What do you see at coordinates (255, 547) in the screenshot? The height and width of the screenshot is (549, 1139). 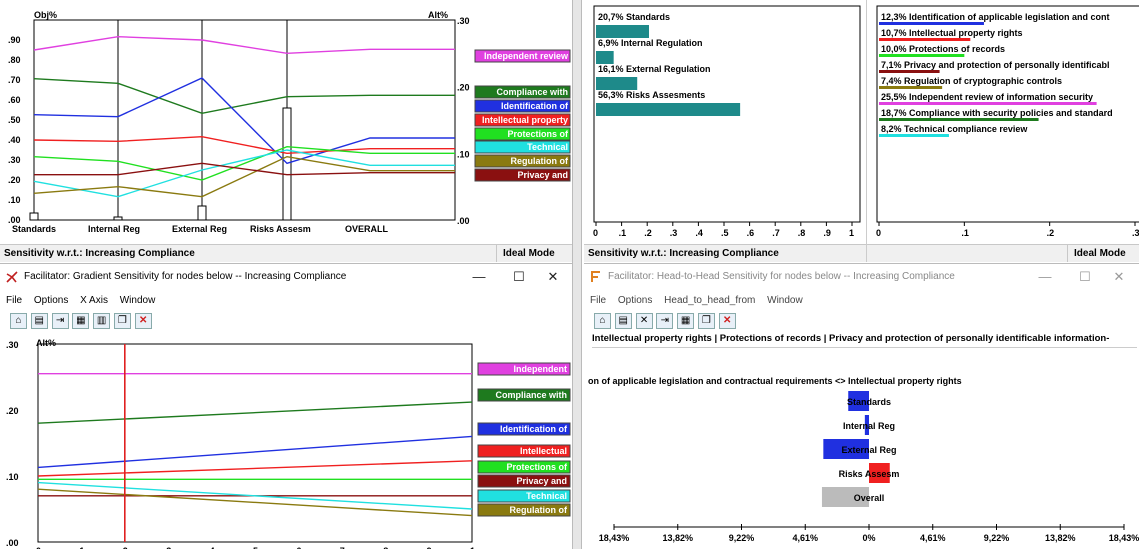 I see `x-tick-label: 5` at bounding box center [255, 547].